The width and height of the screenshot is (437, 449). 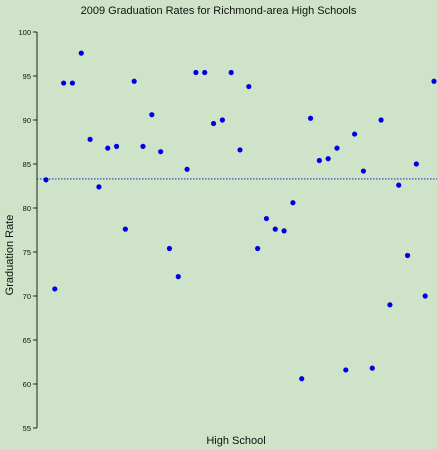 I want to click on x-axis-label: High School, so click(x=235, y=441).